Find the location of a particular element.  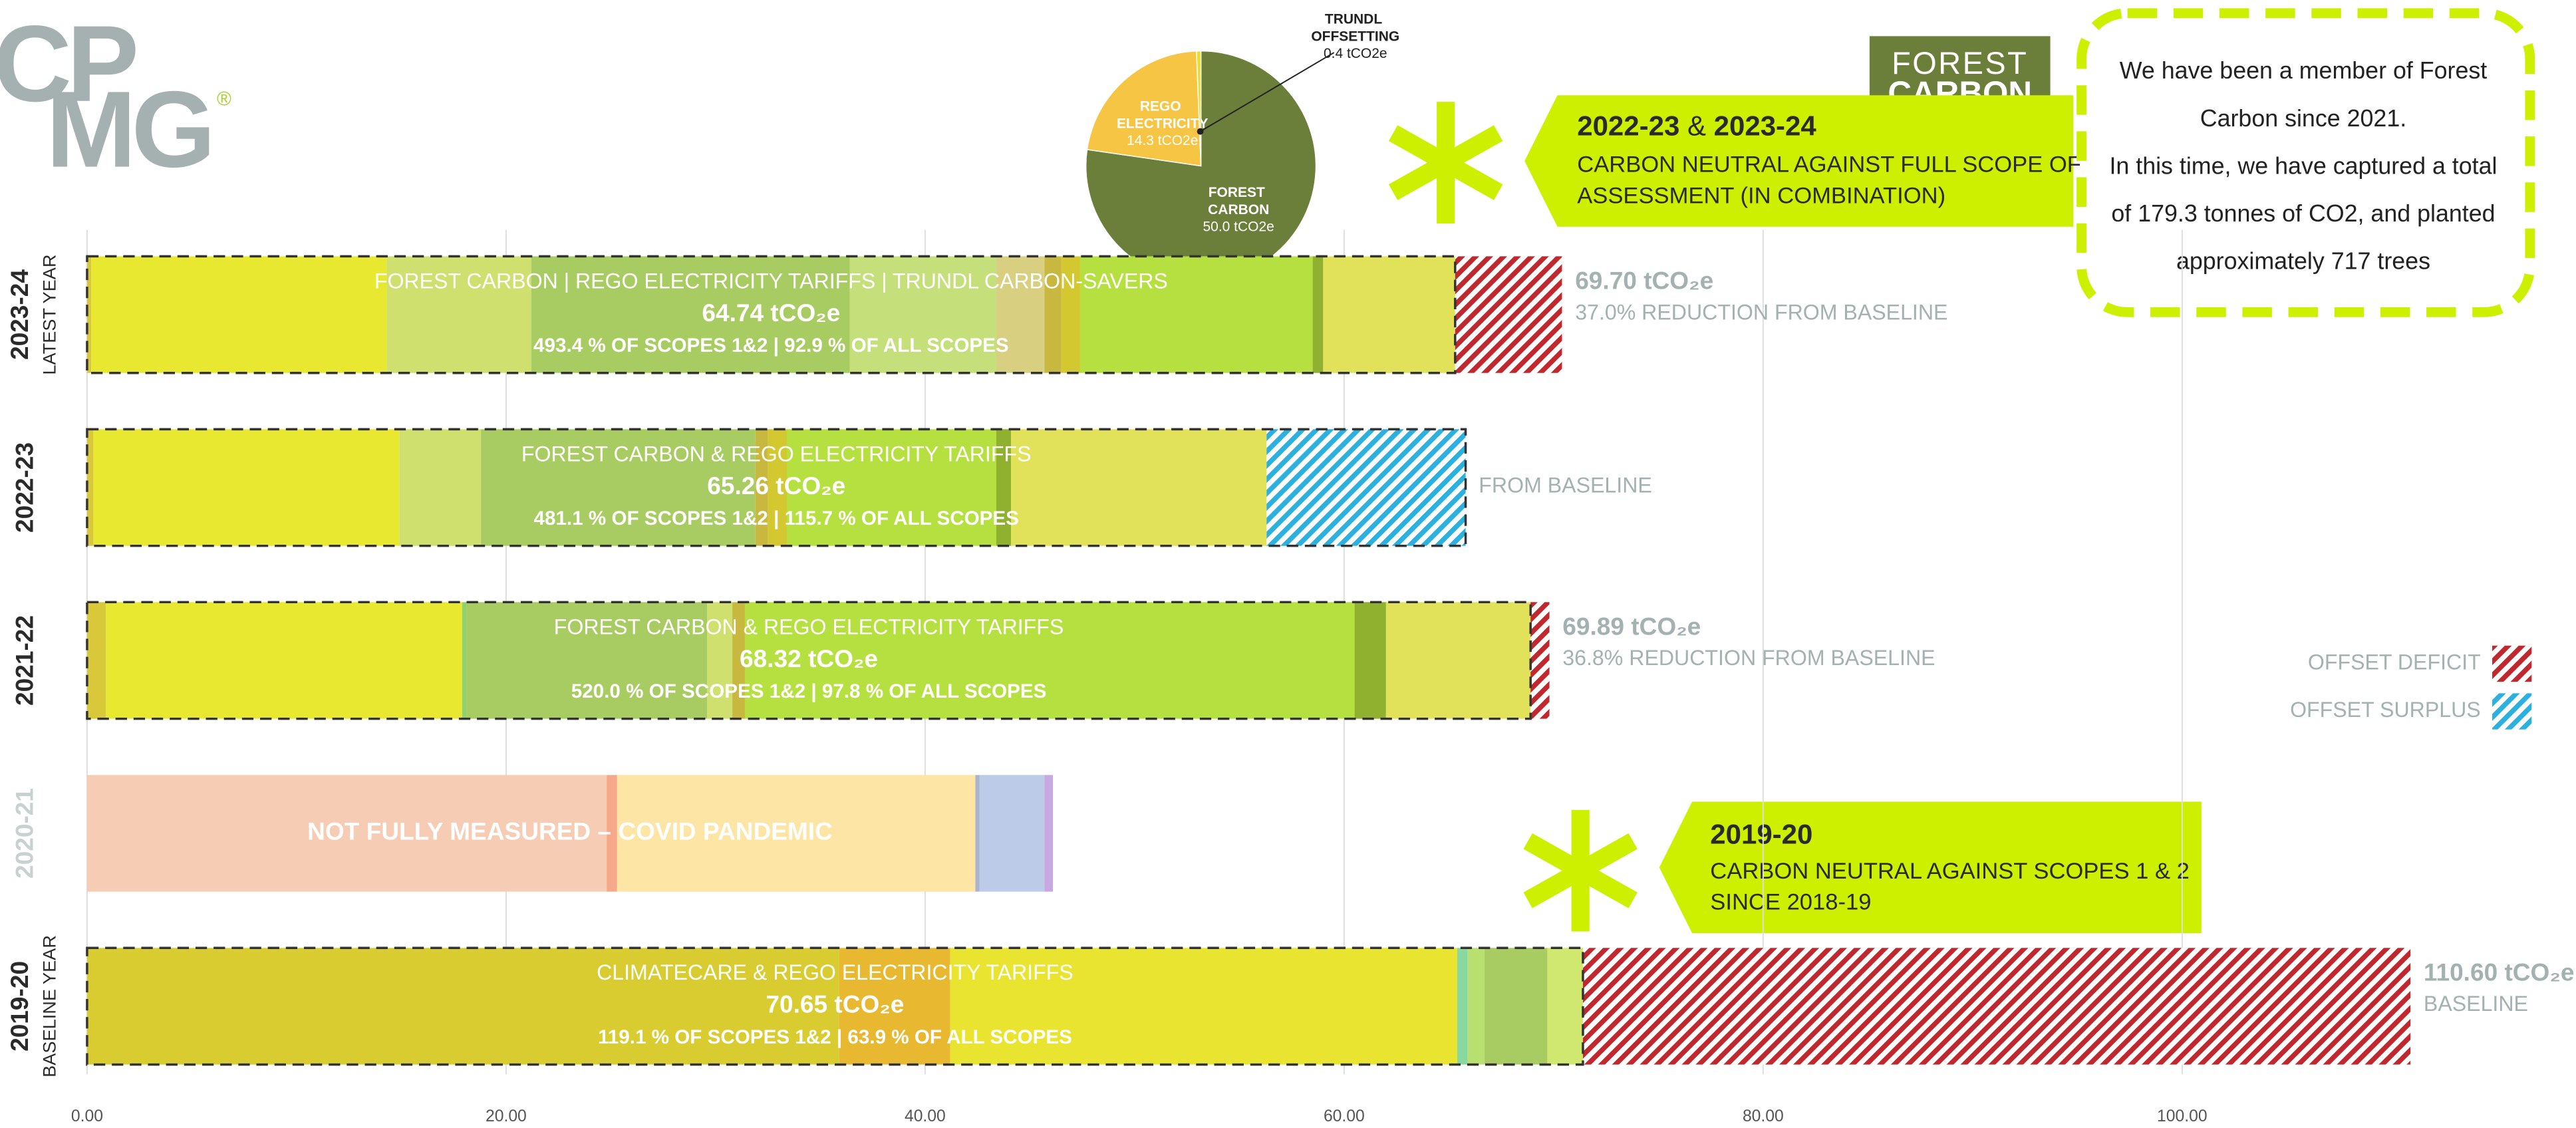

bar-text: 64.74 tCO₂e is located at coordinates (771, 313).